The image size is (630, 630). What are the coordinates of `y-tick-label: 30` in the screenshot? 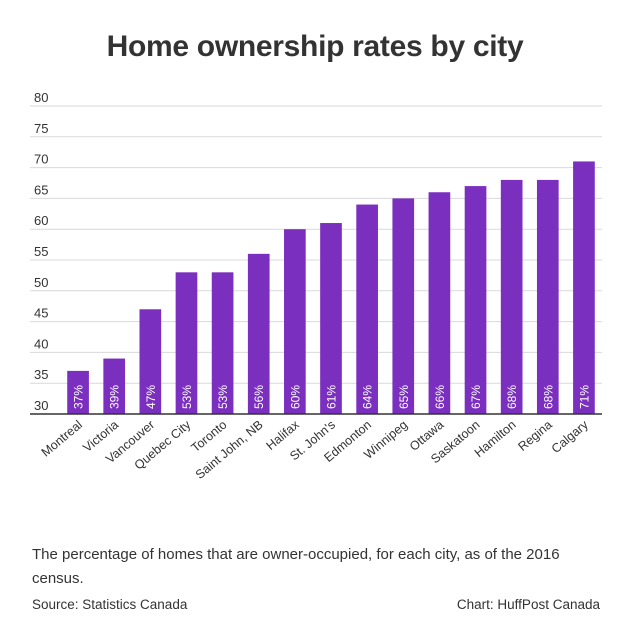 It's located at (41, 405).